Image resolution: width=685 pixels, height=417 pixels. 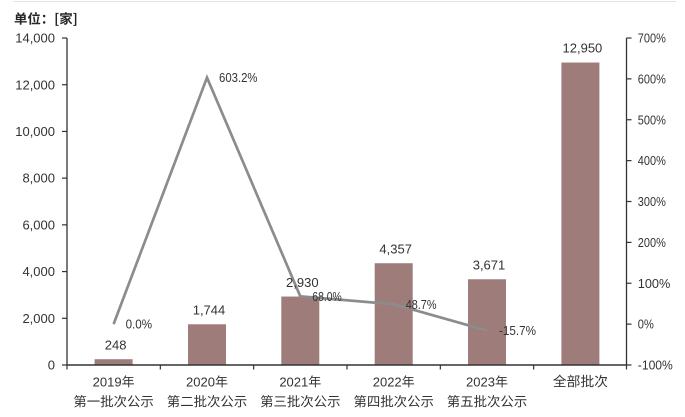 What do you see at coordinates (35, 84) in the screenshot?
I see `svg-text: 12,000` at bounding box center [35, 84].